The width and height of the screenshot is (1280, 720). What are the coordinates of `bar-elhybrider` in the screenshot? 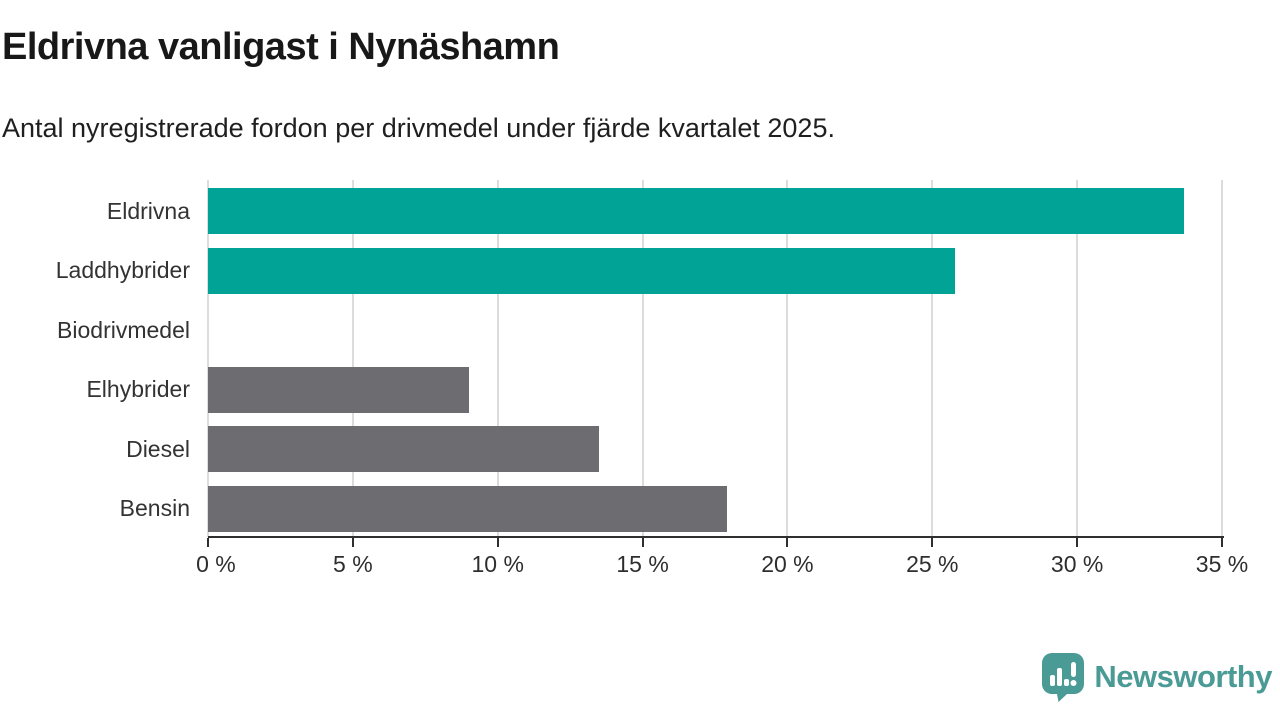 It's located at (338, 389).